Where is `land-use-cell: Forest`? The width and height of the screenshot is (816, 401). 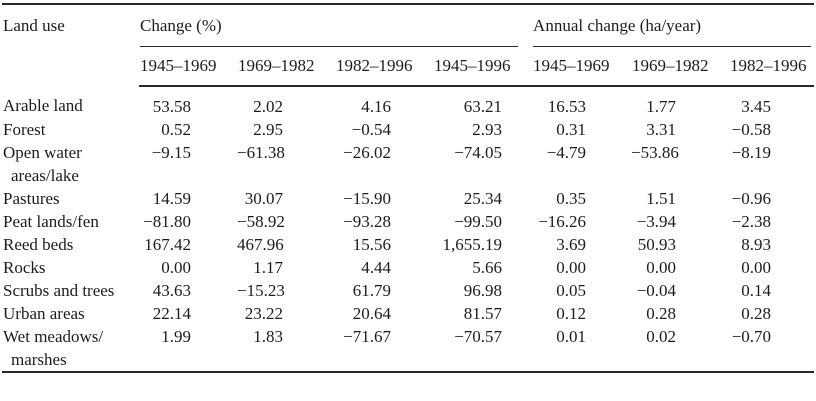
land-use-cell: Forest is located at coordinates (70, 129).